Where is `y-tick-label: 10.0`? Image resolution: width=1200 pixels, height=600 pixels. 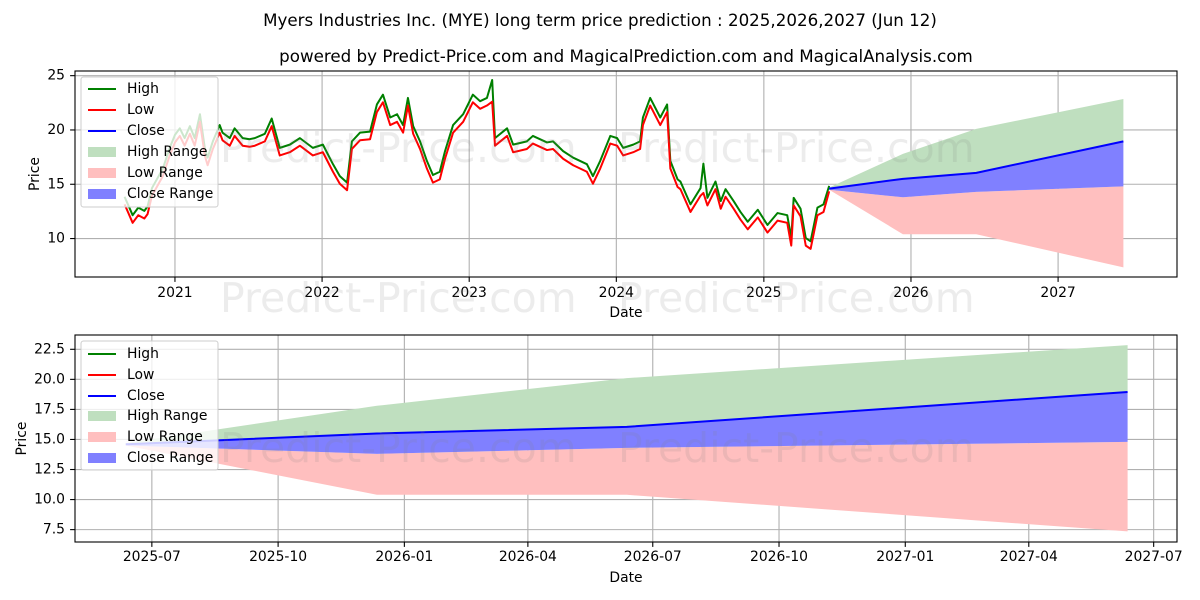
y-tick-label: 10.0 is located at coordinates (49, 500).